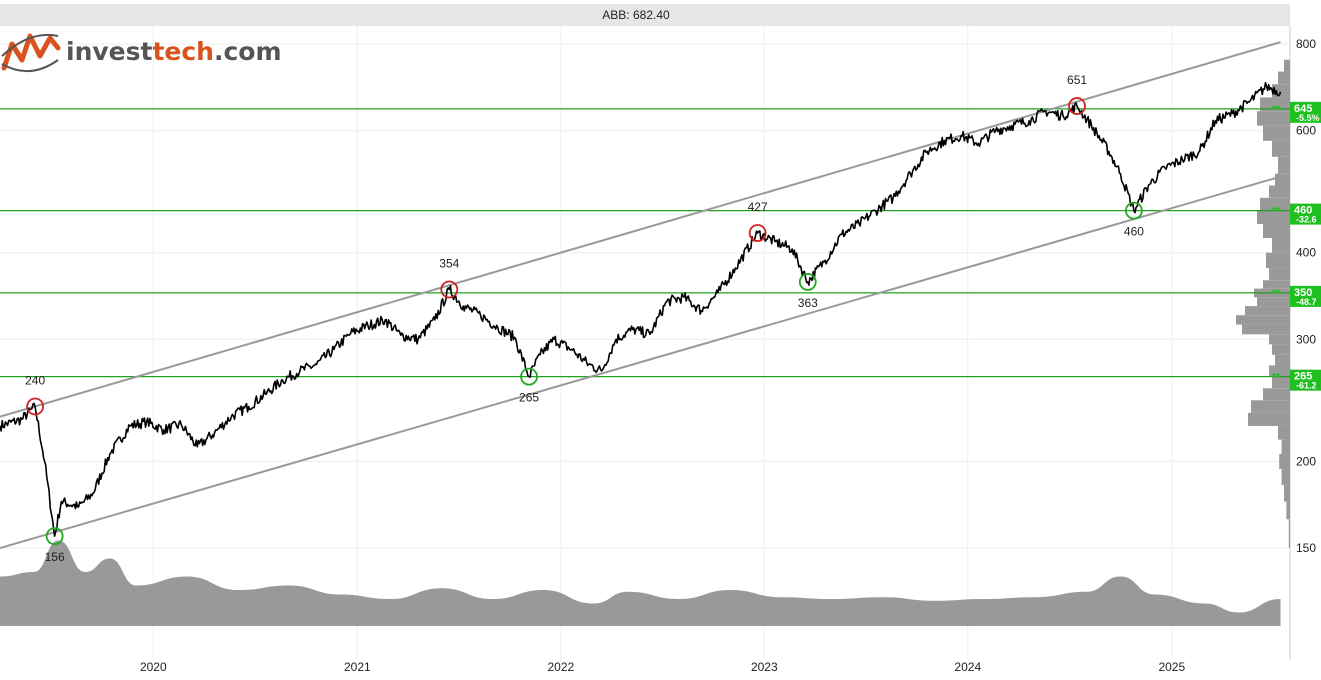  I want to click on volume-area-path, so click(640, 583).